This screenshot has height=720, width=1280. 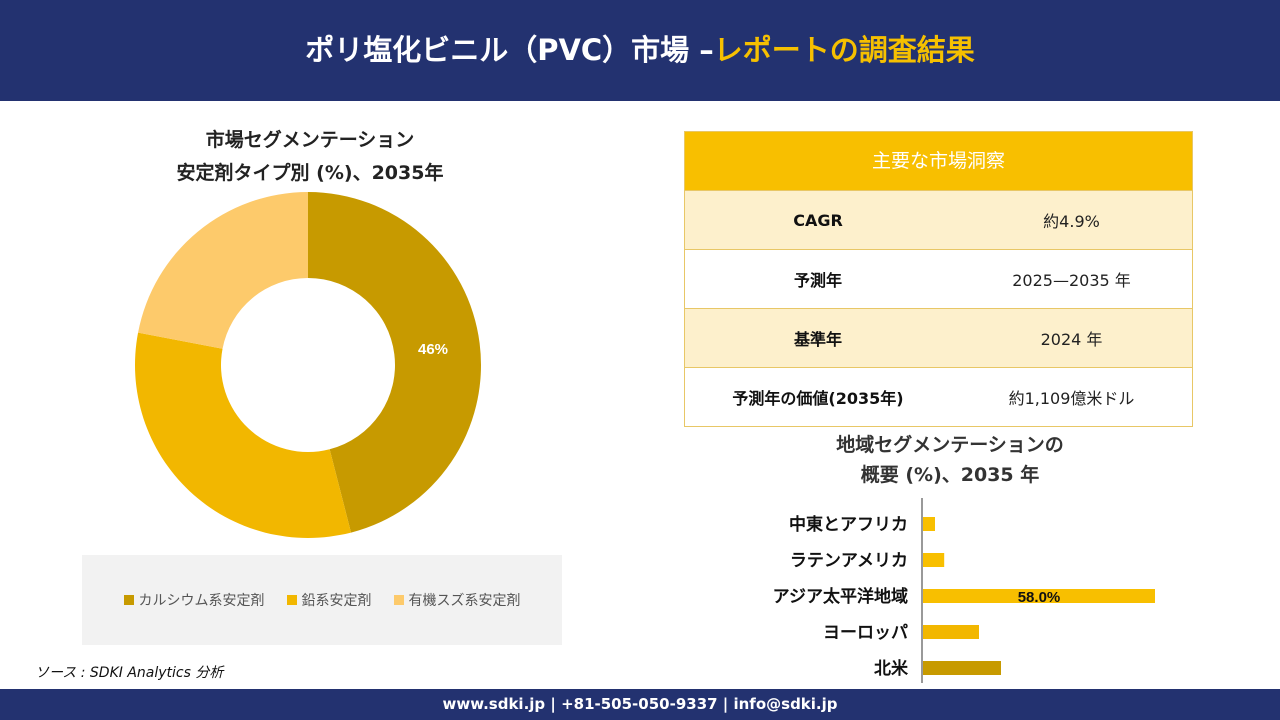 What do you see at coordinates (950, 460) in the screenshot?
I see `region-chart-title: 地域セグメンテーションの 概要 (%)、2035 年` at bounding box center [950, 460].